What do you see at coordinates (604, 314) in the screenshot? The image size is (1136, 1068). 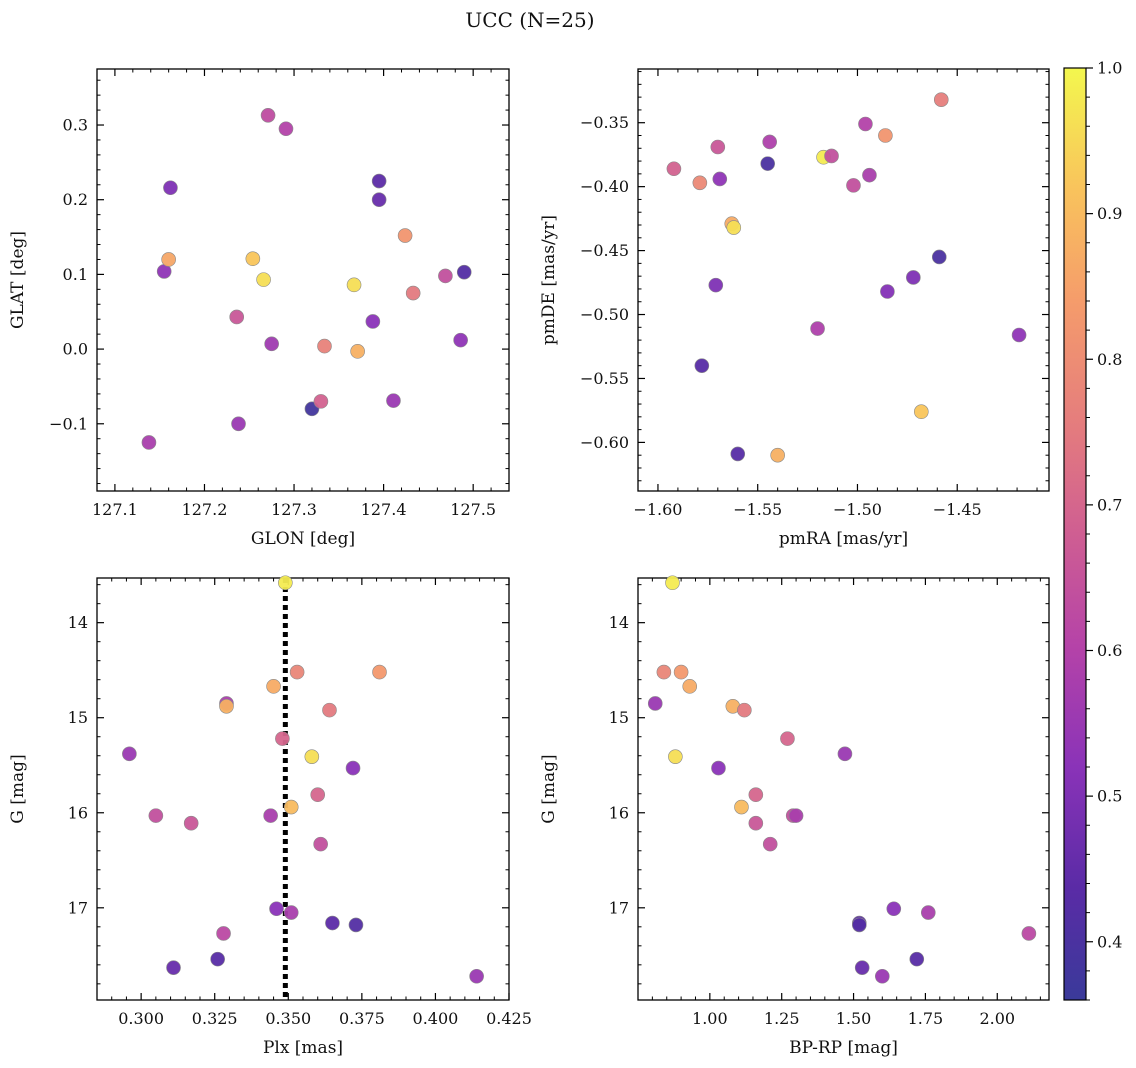 I see `y-tick-label: −0.50` at bounding box center [604, 314].